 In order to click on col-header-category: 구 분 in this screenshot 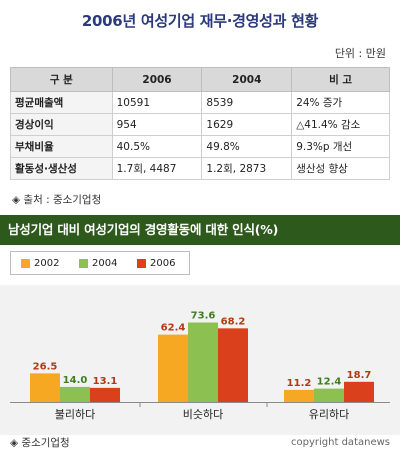, I will do `click(61, 79)`.